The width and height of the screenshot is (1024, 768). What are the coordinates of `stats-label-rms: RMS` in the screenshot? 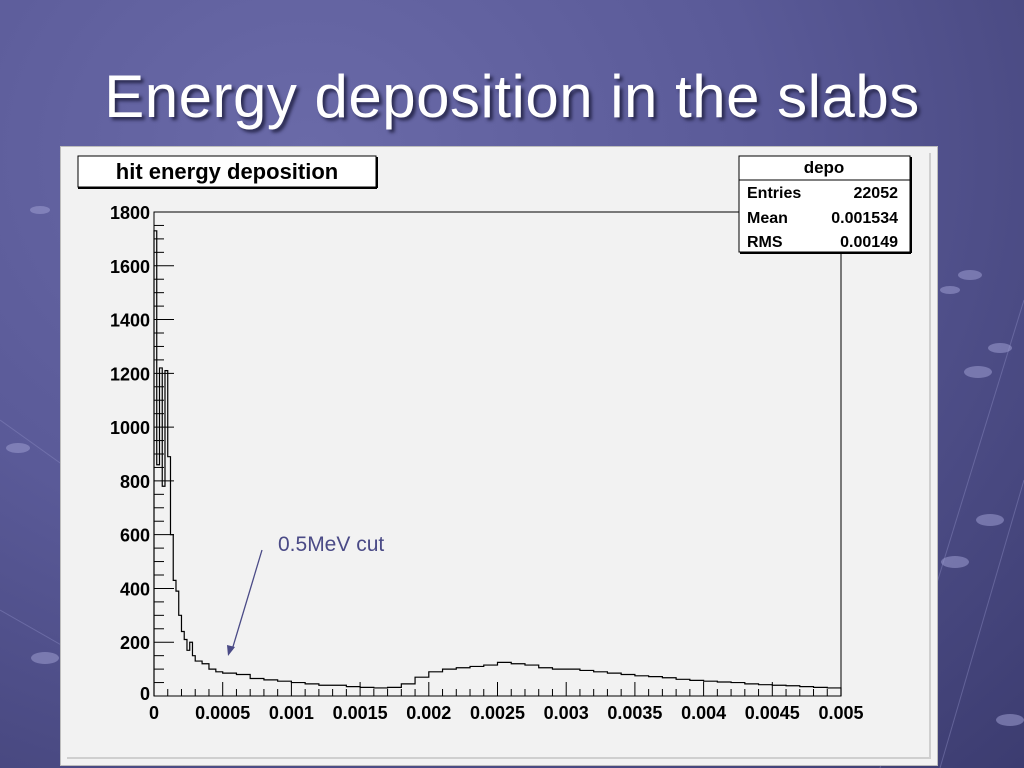 It's located at (765, 242).